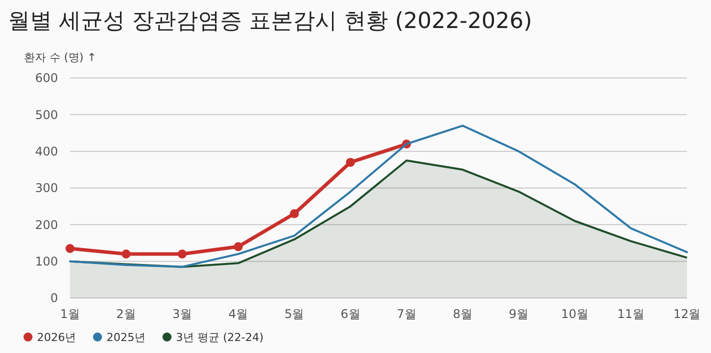  Describe the element at coordinates (46, 188) in the screenshot. I see `y-tick-label: 300` at that location.